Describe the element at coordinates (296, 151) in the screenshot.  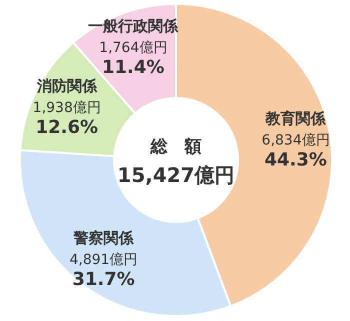
I see `data-label: 6,834億円 44.3%` at that location.